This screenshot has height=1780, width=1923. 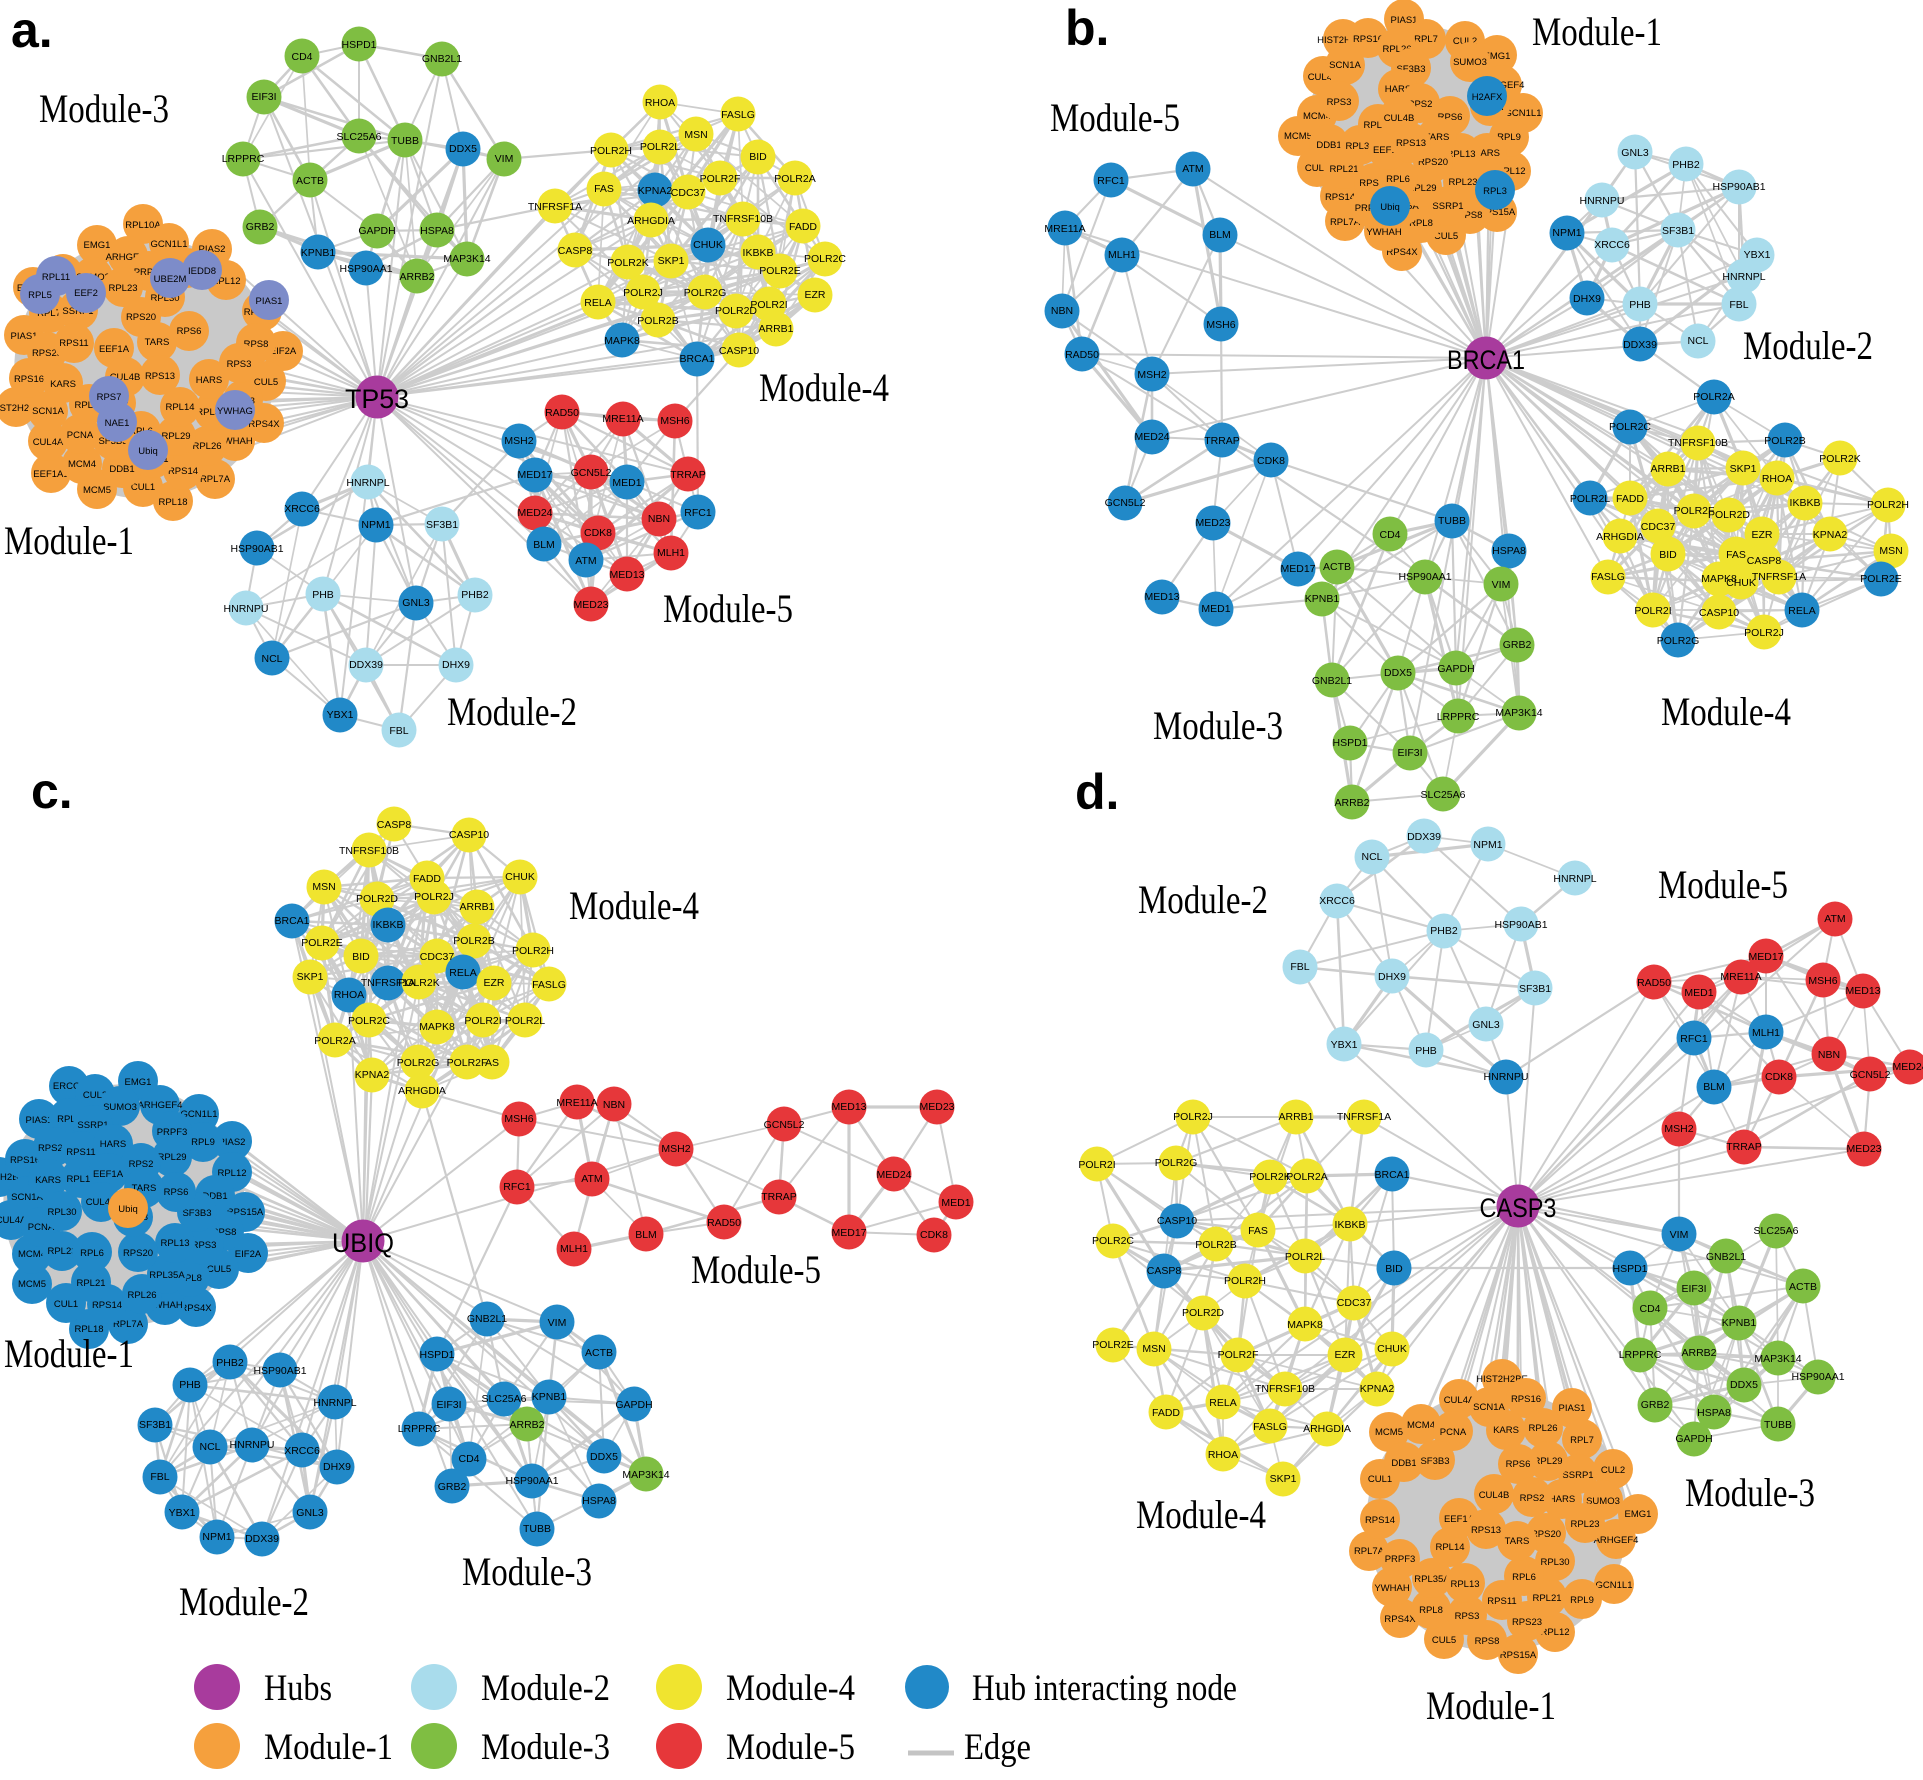 What do you see at coordinates (803, 227) in the screenshot?
I see `svg-text: FADD` at bounding box center [803, 227].